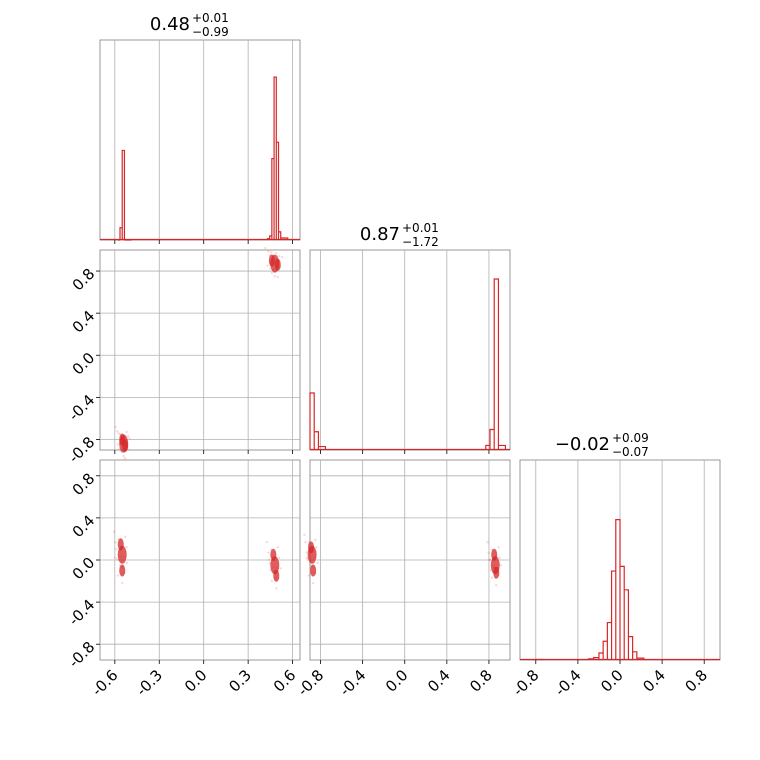 The width and height of the screenshot is (760, 760). I want to click on x-tick-label: 0.6, so click(285, 681).